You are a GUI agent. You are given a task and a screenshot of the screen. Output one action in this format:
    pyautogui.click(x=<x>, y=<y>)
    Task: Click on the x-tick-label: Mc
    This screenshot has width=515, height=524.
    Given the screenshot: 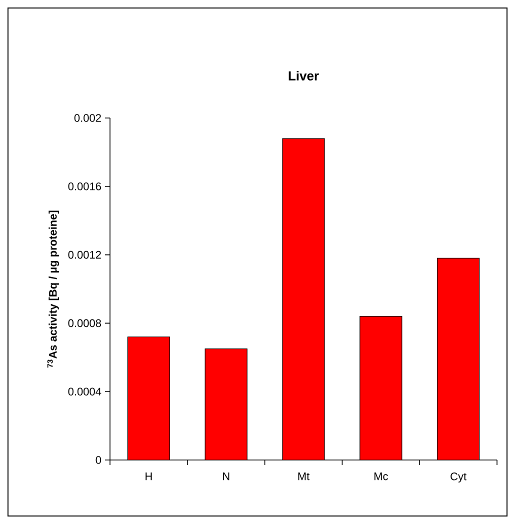 What is the action you would take?
    pyautogui.click(x=381, y=476)
    